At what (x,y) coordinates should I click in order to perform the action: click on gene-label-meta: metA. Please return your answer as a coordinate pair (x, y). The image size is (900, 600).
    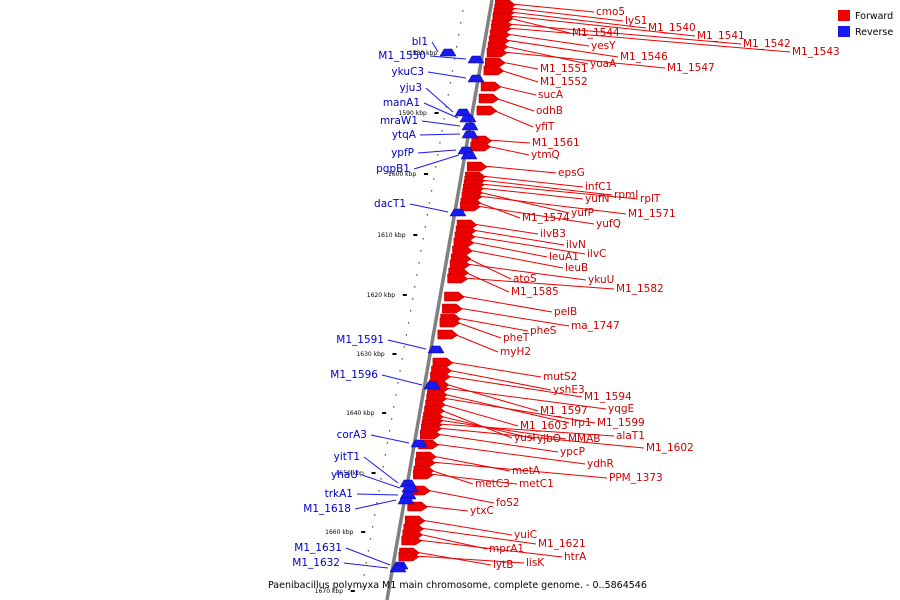
    Looking at the image, I should click on (526, 471).